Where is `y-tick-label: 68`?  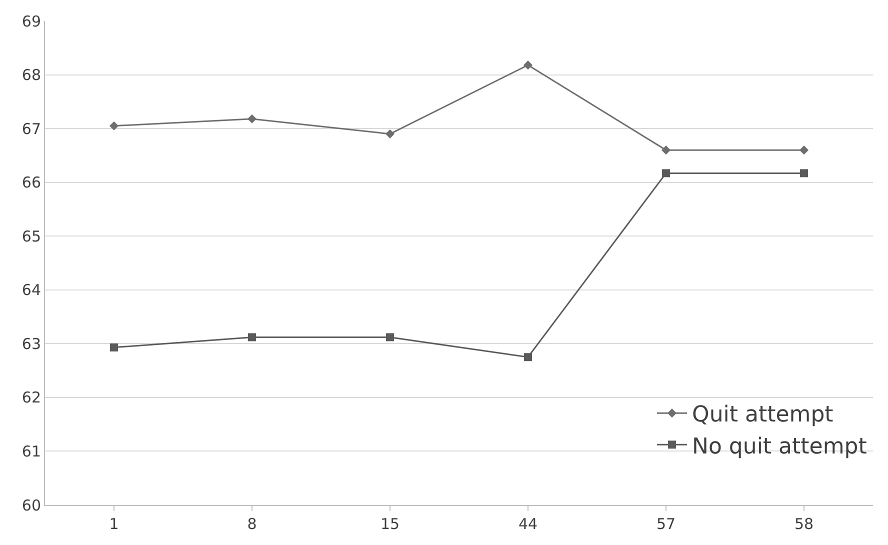 y-tick-label: 68 is located at coordinates (31, 75).